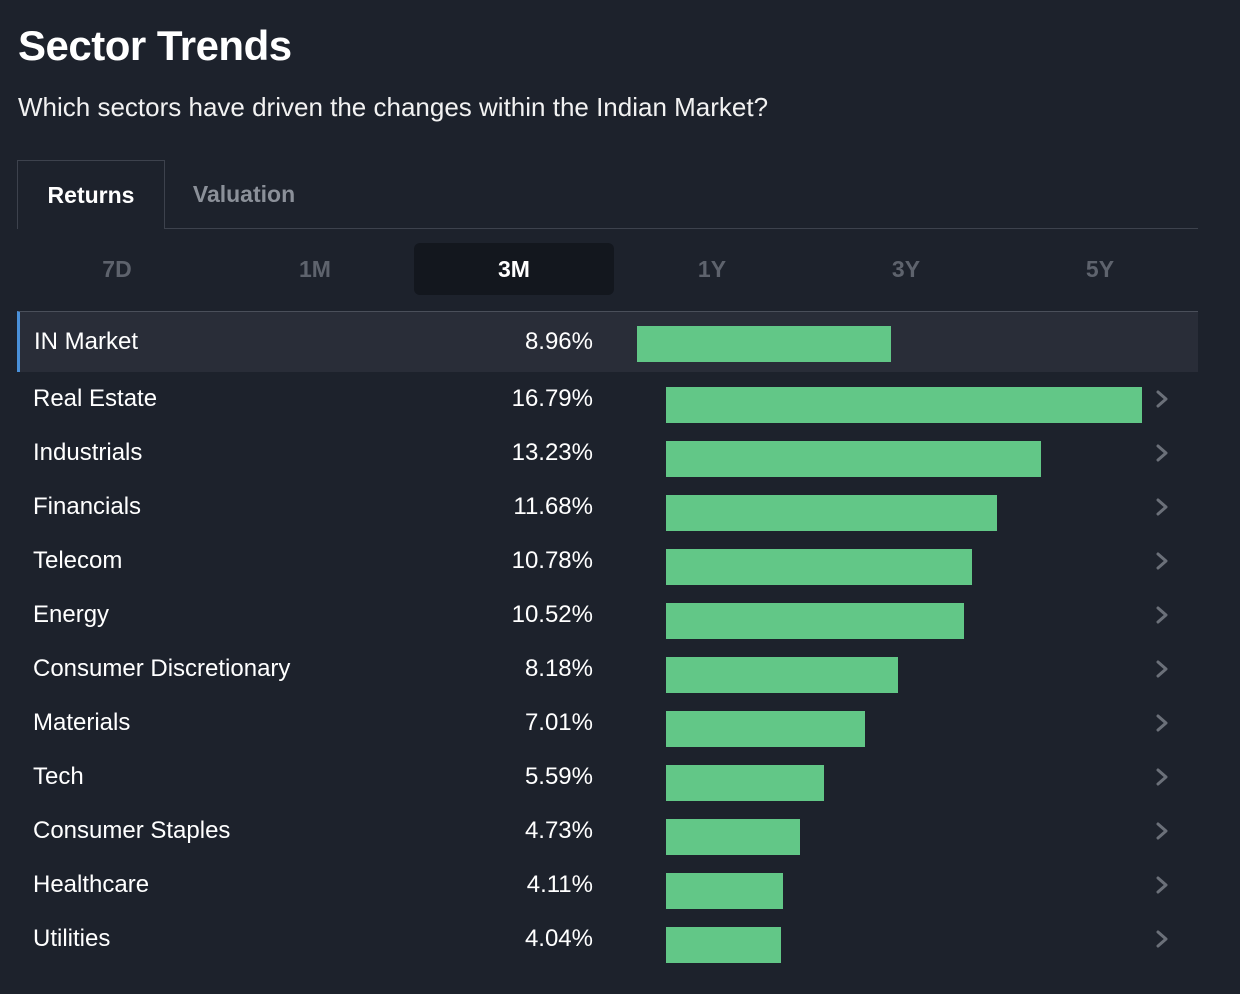  What do you see at coordinates (559, 884) in the screenshot?
I see `sector-return-value: 4.11%` at bounding box center [559, 884].